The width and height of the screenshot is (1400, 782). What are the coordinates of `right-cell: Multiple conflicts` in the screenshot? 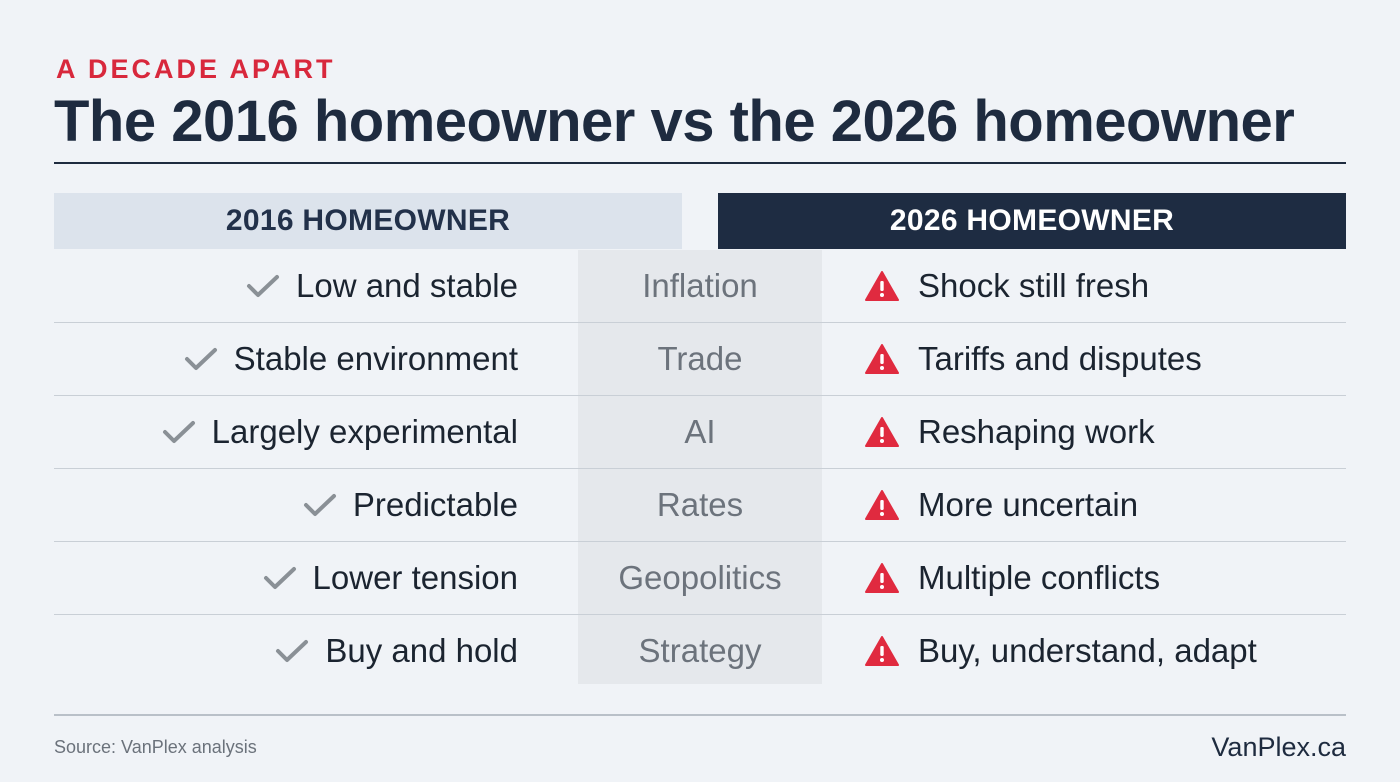 It's located at (1012, 578).